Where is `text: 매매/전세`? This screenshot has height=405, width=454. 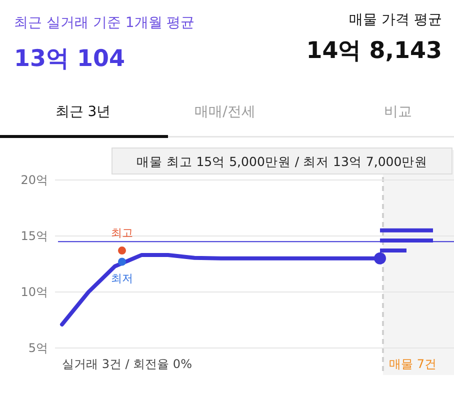 text: 매매/전세 is located at coordinates (225, 112).